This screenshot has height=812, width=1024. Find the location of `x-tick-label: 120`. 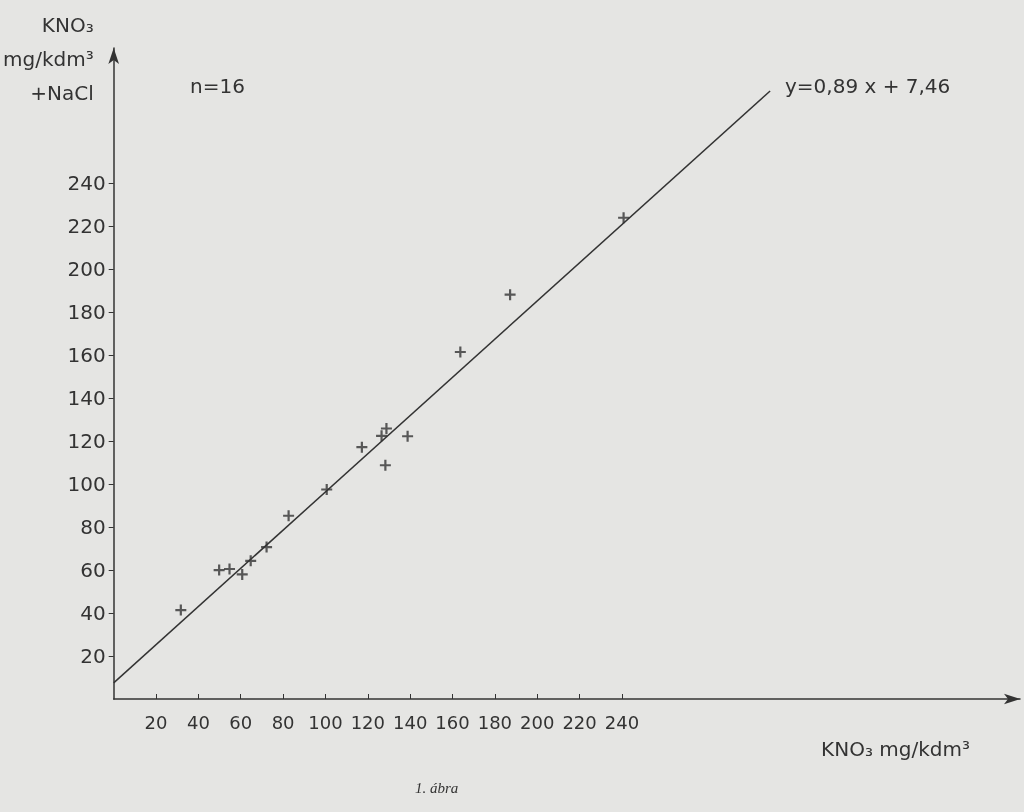

x-tick-label: 120 is located at coordinates (367, 722).